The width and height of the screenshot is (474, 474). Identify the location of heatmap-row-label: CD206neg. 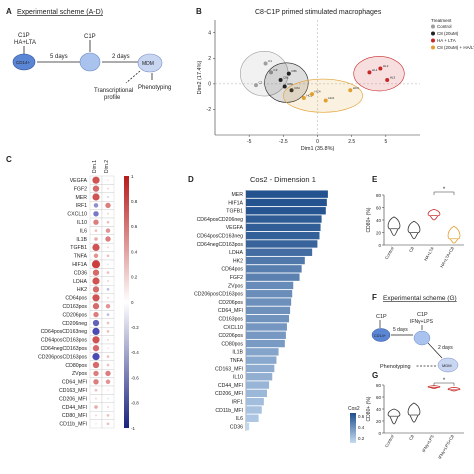
(74, 324).